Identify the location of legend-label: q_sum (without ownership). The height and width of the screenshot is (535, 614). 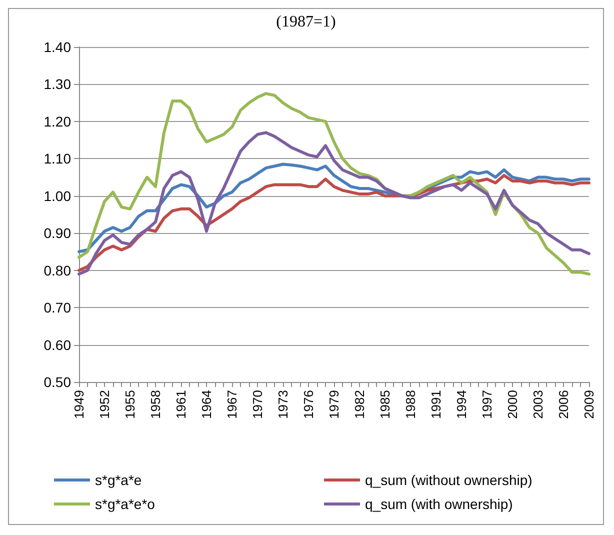
(448, 480).